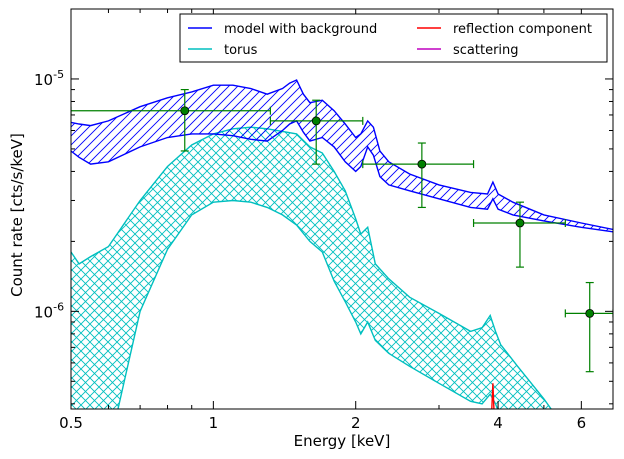 The height and width of the screenshot is (459, 624). I want to click on legend-label: model with background, so click(300, 29).